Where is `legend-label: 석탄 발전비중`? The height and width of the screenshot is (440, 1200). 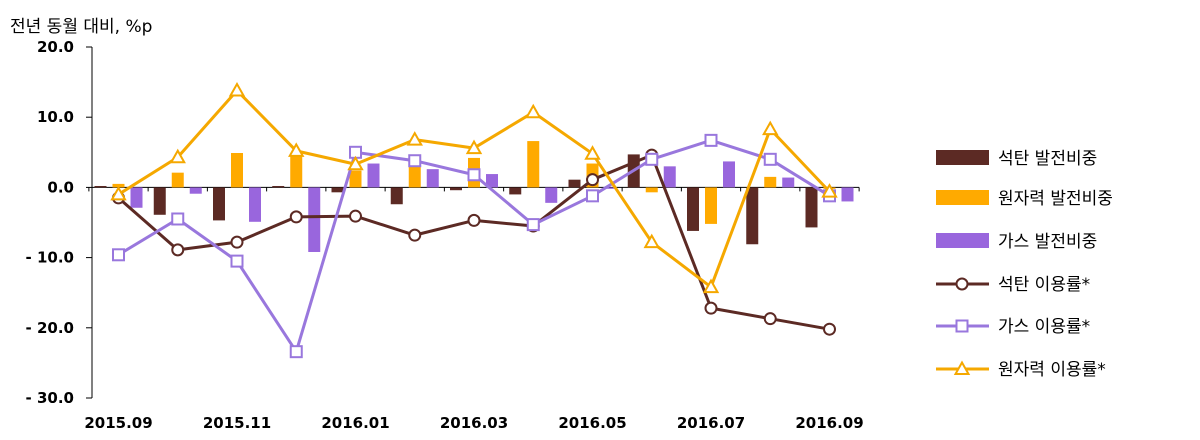 legend-label: 석탄 발전비중 is located at coordinates (1047, 159).